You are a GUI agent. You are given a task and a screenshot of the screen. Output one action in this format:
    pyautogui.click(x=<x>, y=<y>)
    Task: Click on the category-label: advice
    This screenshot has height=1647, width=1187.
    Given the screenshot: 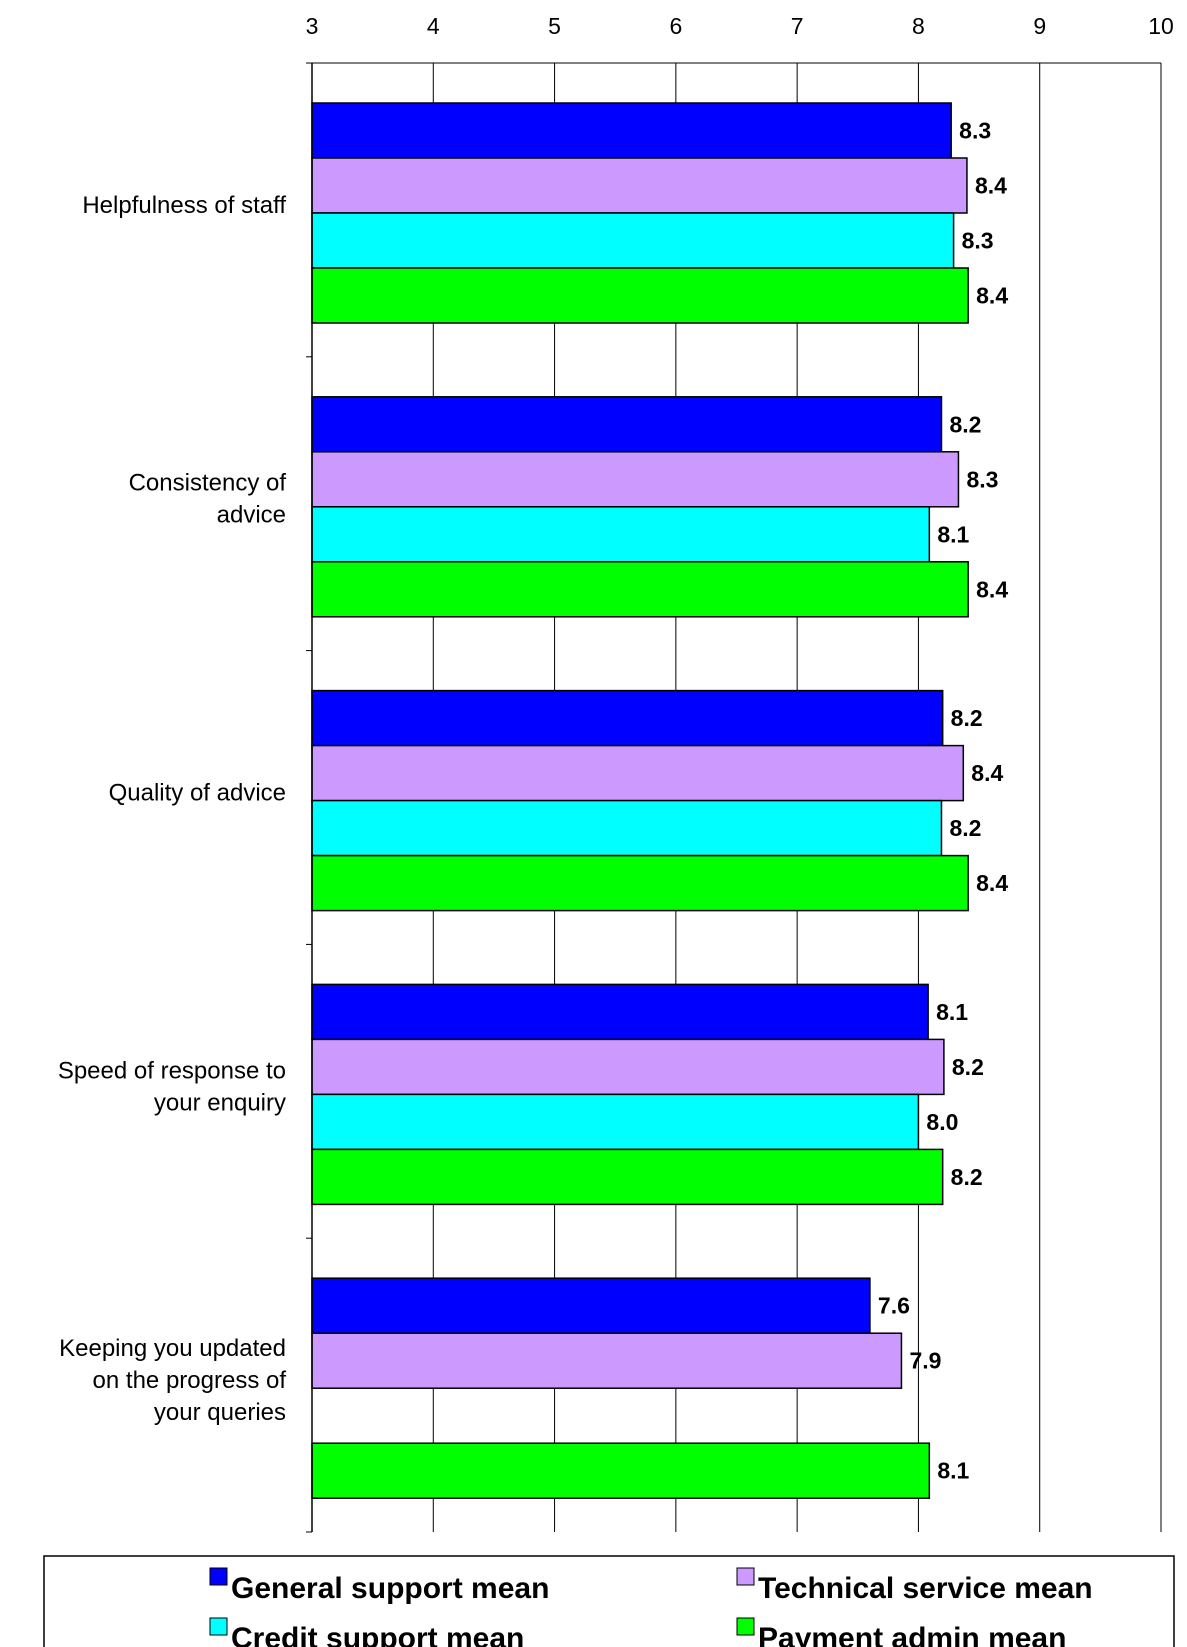 What is the action you would take?
    pyautogui.click(x=251, y=515)
    